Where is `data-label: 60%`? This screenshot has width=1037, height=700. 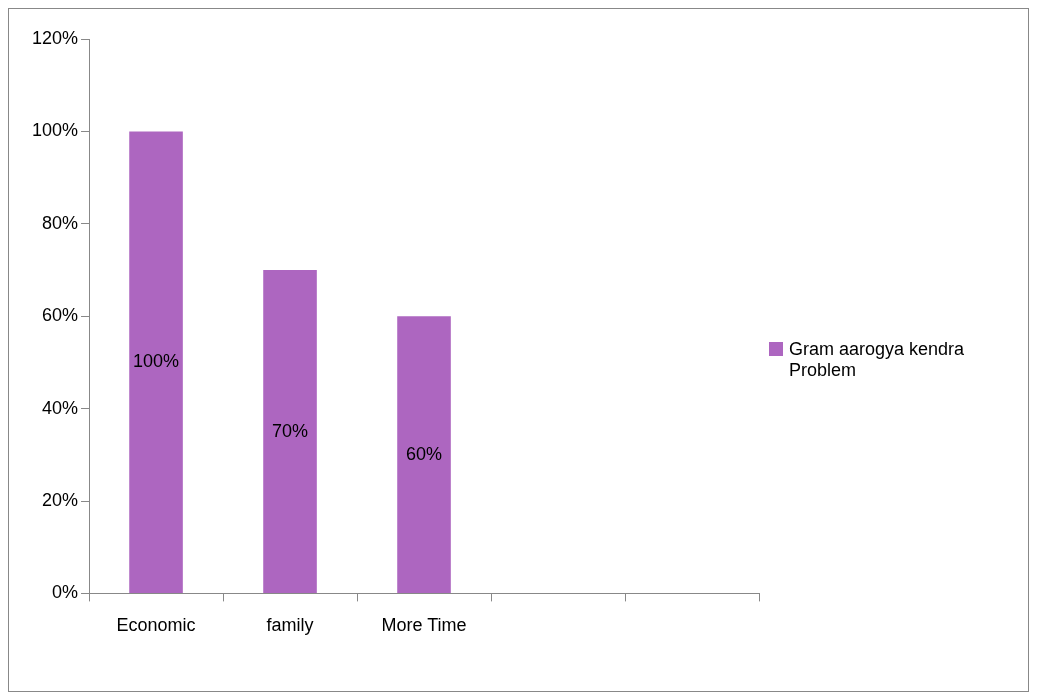 data-label: 60% is located at coordinates (424, 453).